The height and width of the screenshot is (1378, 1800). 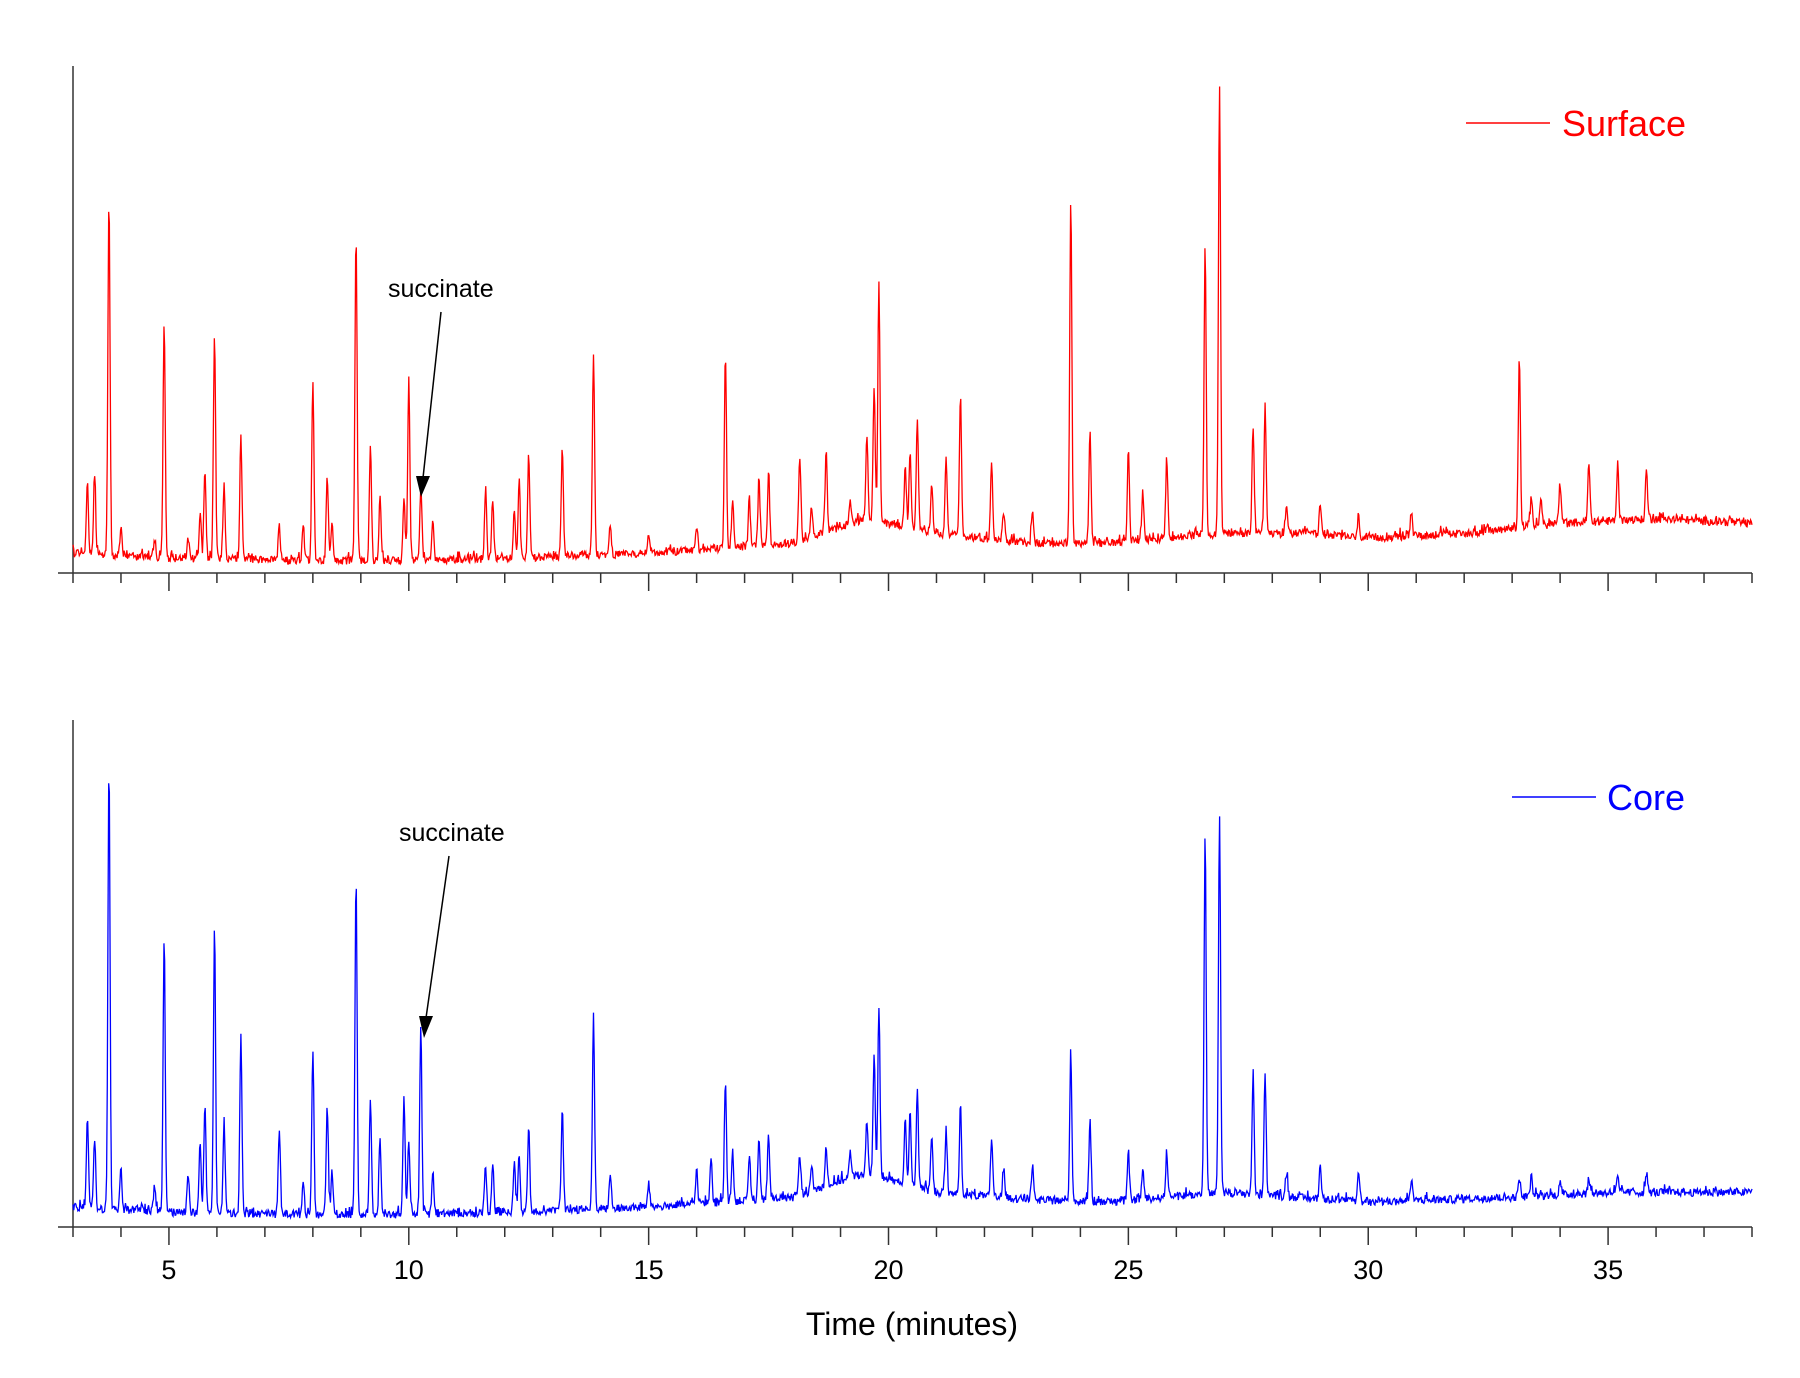 What do you see at coordinates (912, 1256) in the screenshot?
I see `x-ticks-core: 5 10 15 20 25 30 35` at bounding box center [912, 1256].